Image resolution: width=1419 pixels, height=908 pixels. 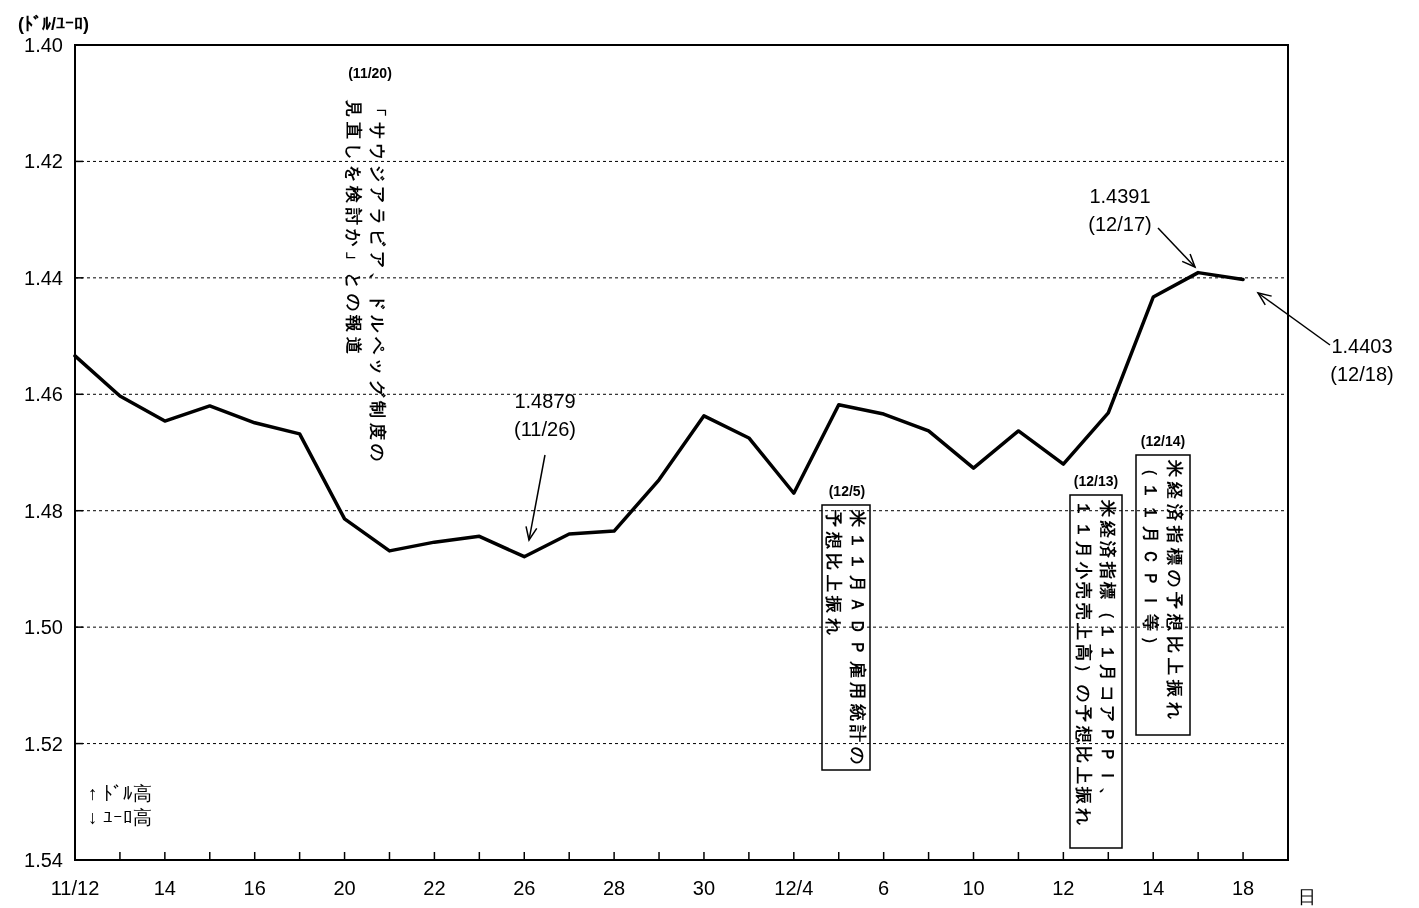 I want to click on x-tick-label: 12/4, so click(x=794, y=888).